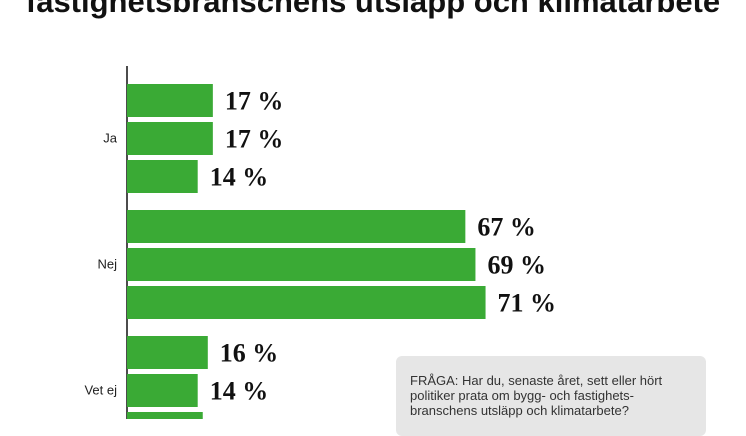 The width and height of the screenshot is (746, 436). Describe the element at coordinates (527, 303) in the screenshot. I see `bar-value-label: 71 %` at that location.